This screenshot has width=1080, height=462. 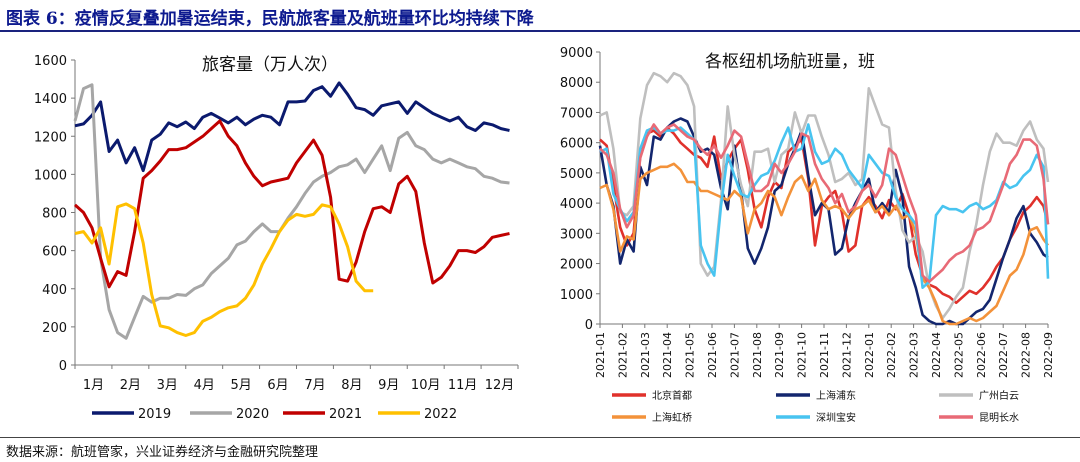 What do you see at coordinates (576, 204) in the screenshot?
I see `flights-y-tick-label: 4000` at bounding box center [576, 204].